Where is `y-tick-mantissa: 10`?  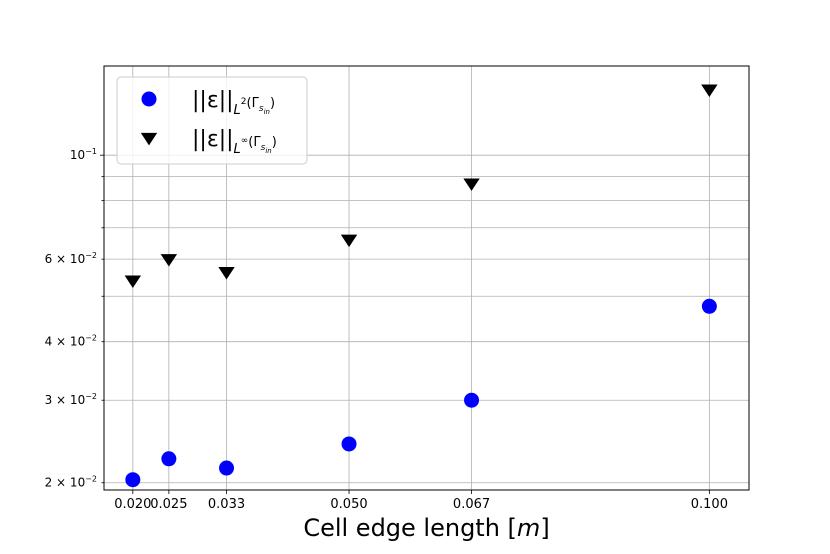 y-tick-mantissa: 10 is located at coordinates (77, 155).